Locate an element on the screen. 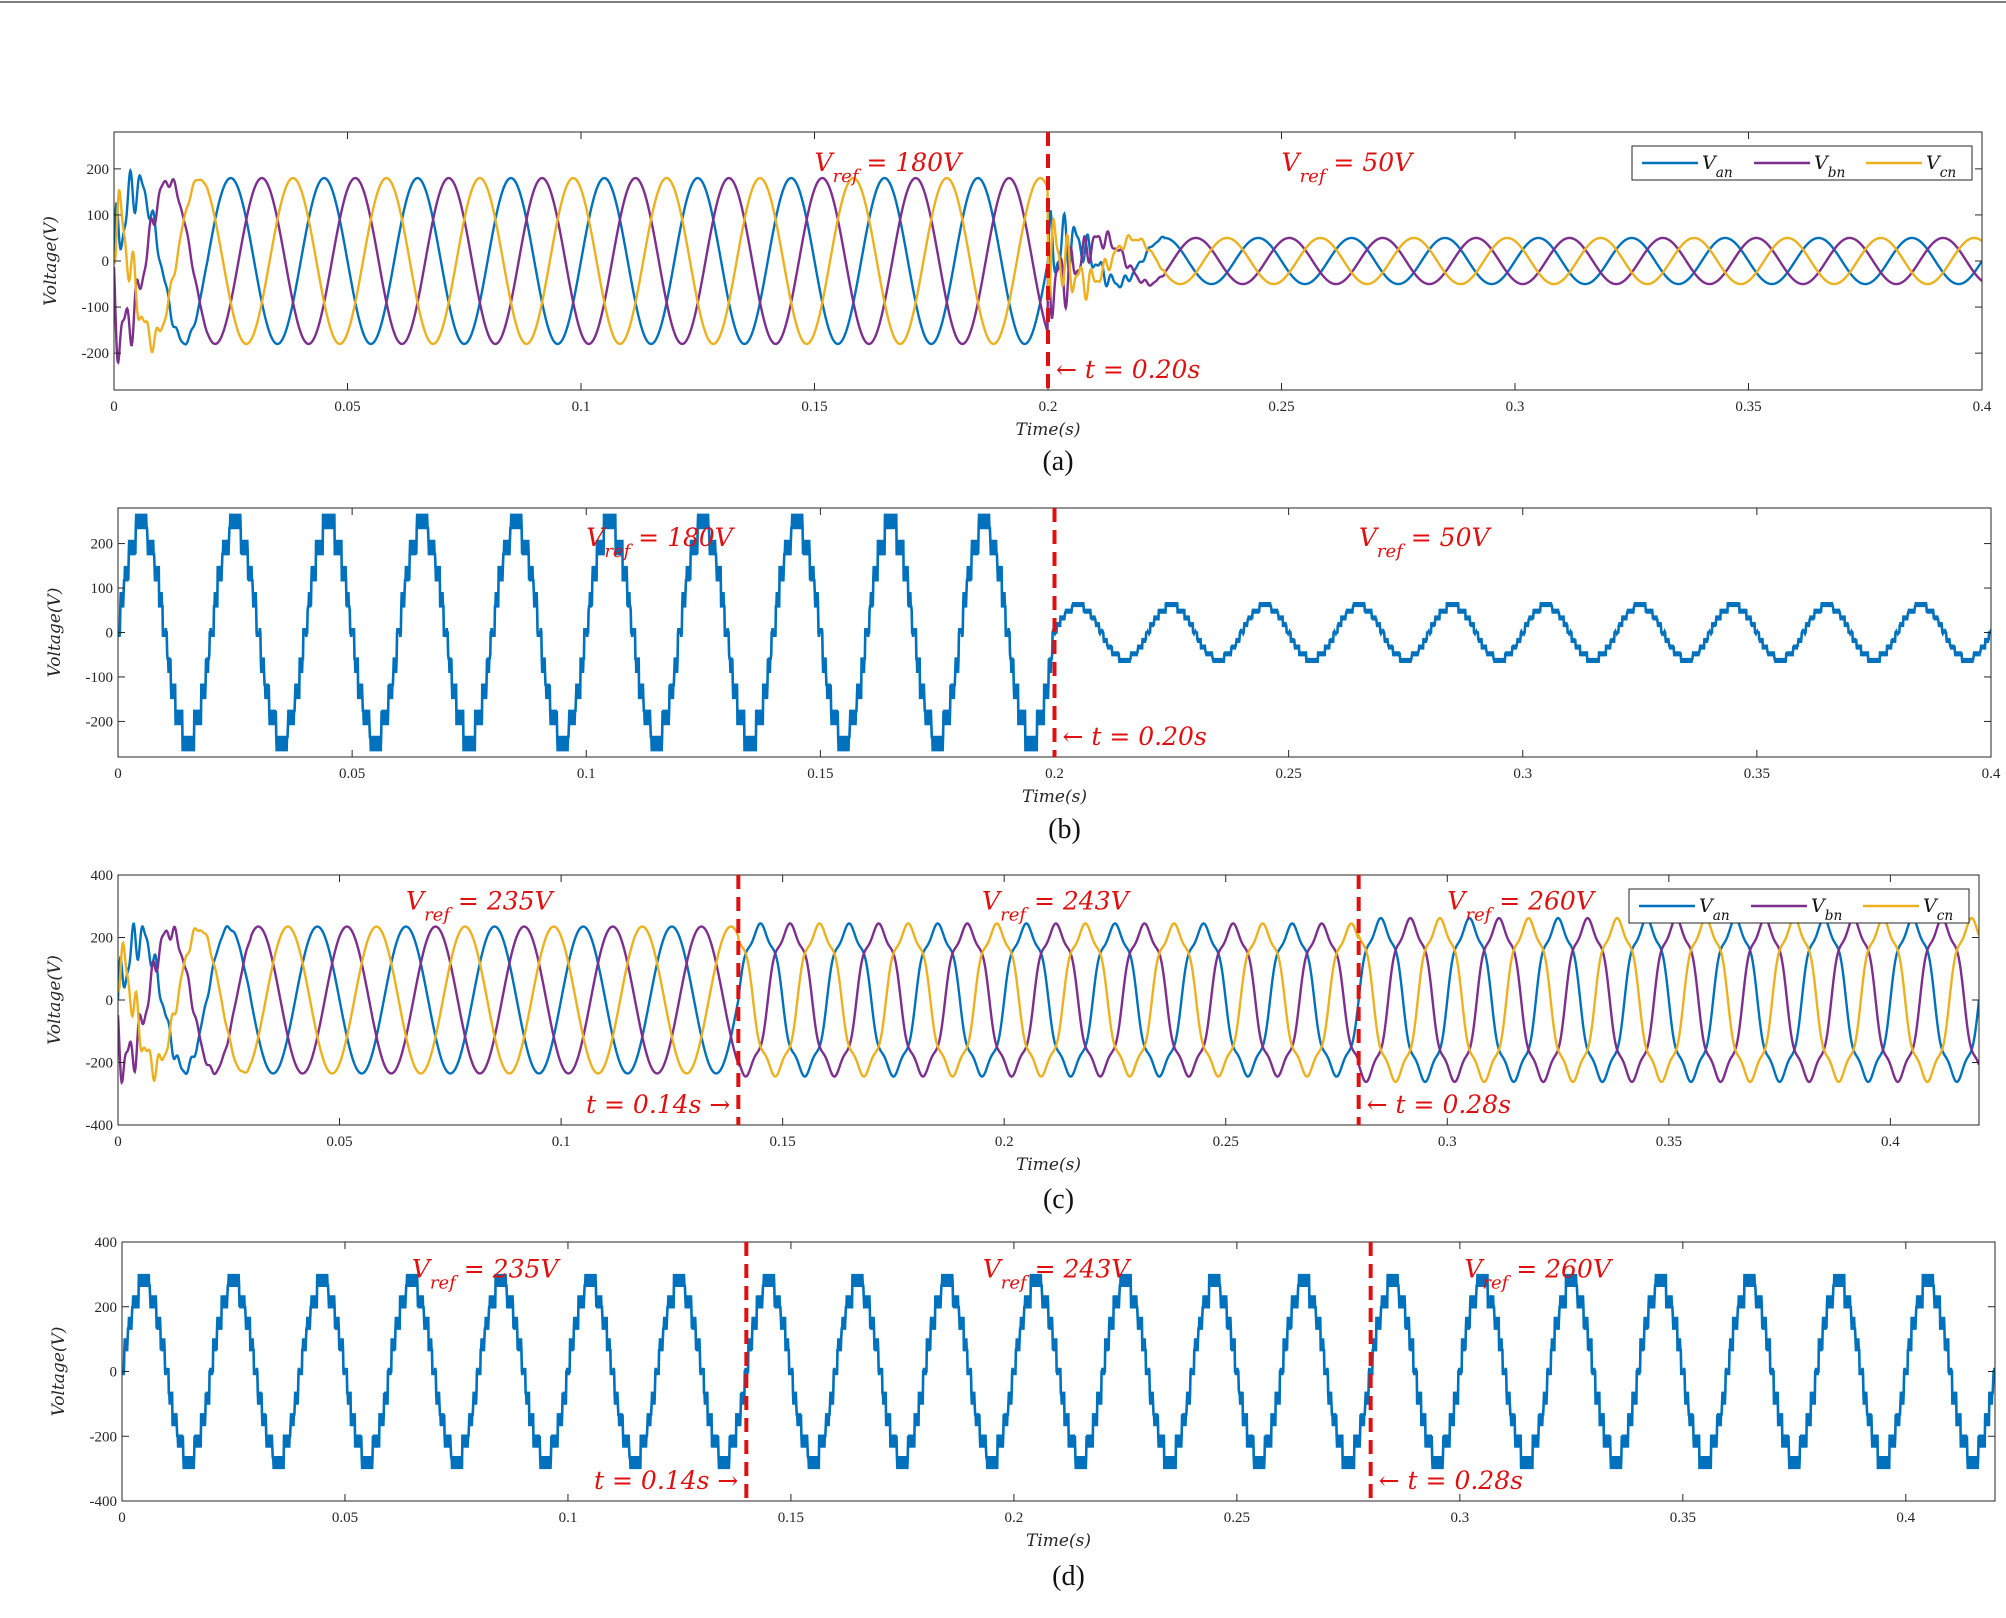  plot-area-c is located at coordinates (1048, 1000).